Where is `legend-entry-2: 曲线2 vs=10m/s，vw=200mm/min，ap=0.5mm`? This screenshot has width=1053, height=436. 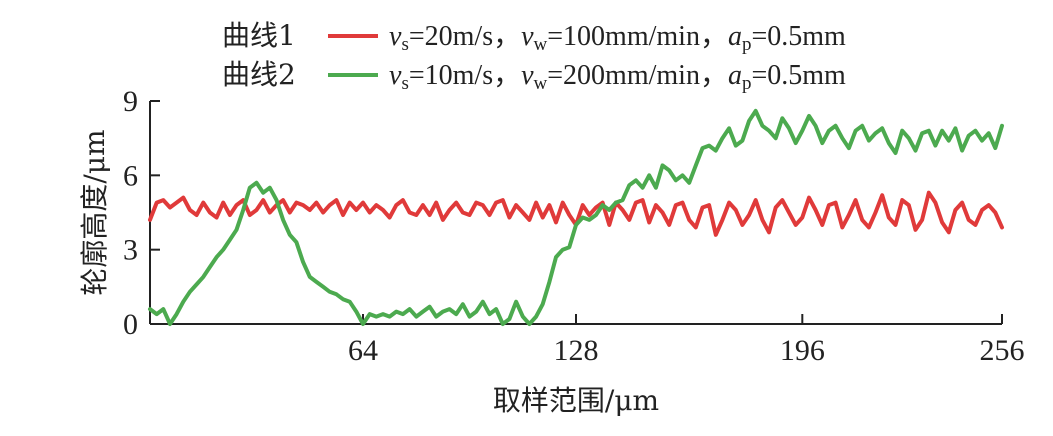 legend-entry-2: 曲线2 vs=10m/s，vw=200mm/min，ap=0.5mm is located at coordinates (534, 76).